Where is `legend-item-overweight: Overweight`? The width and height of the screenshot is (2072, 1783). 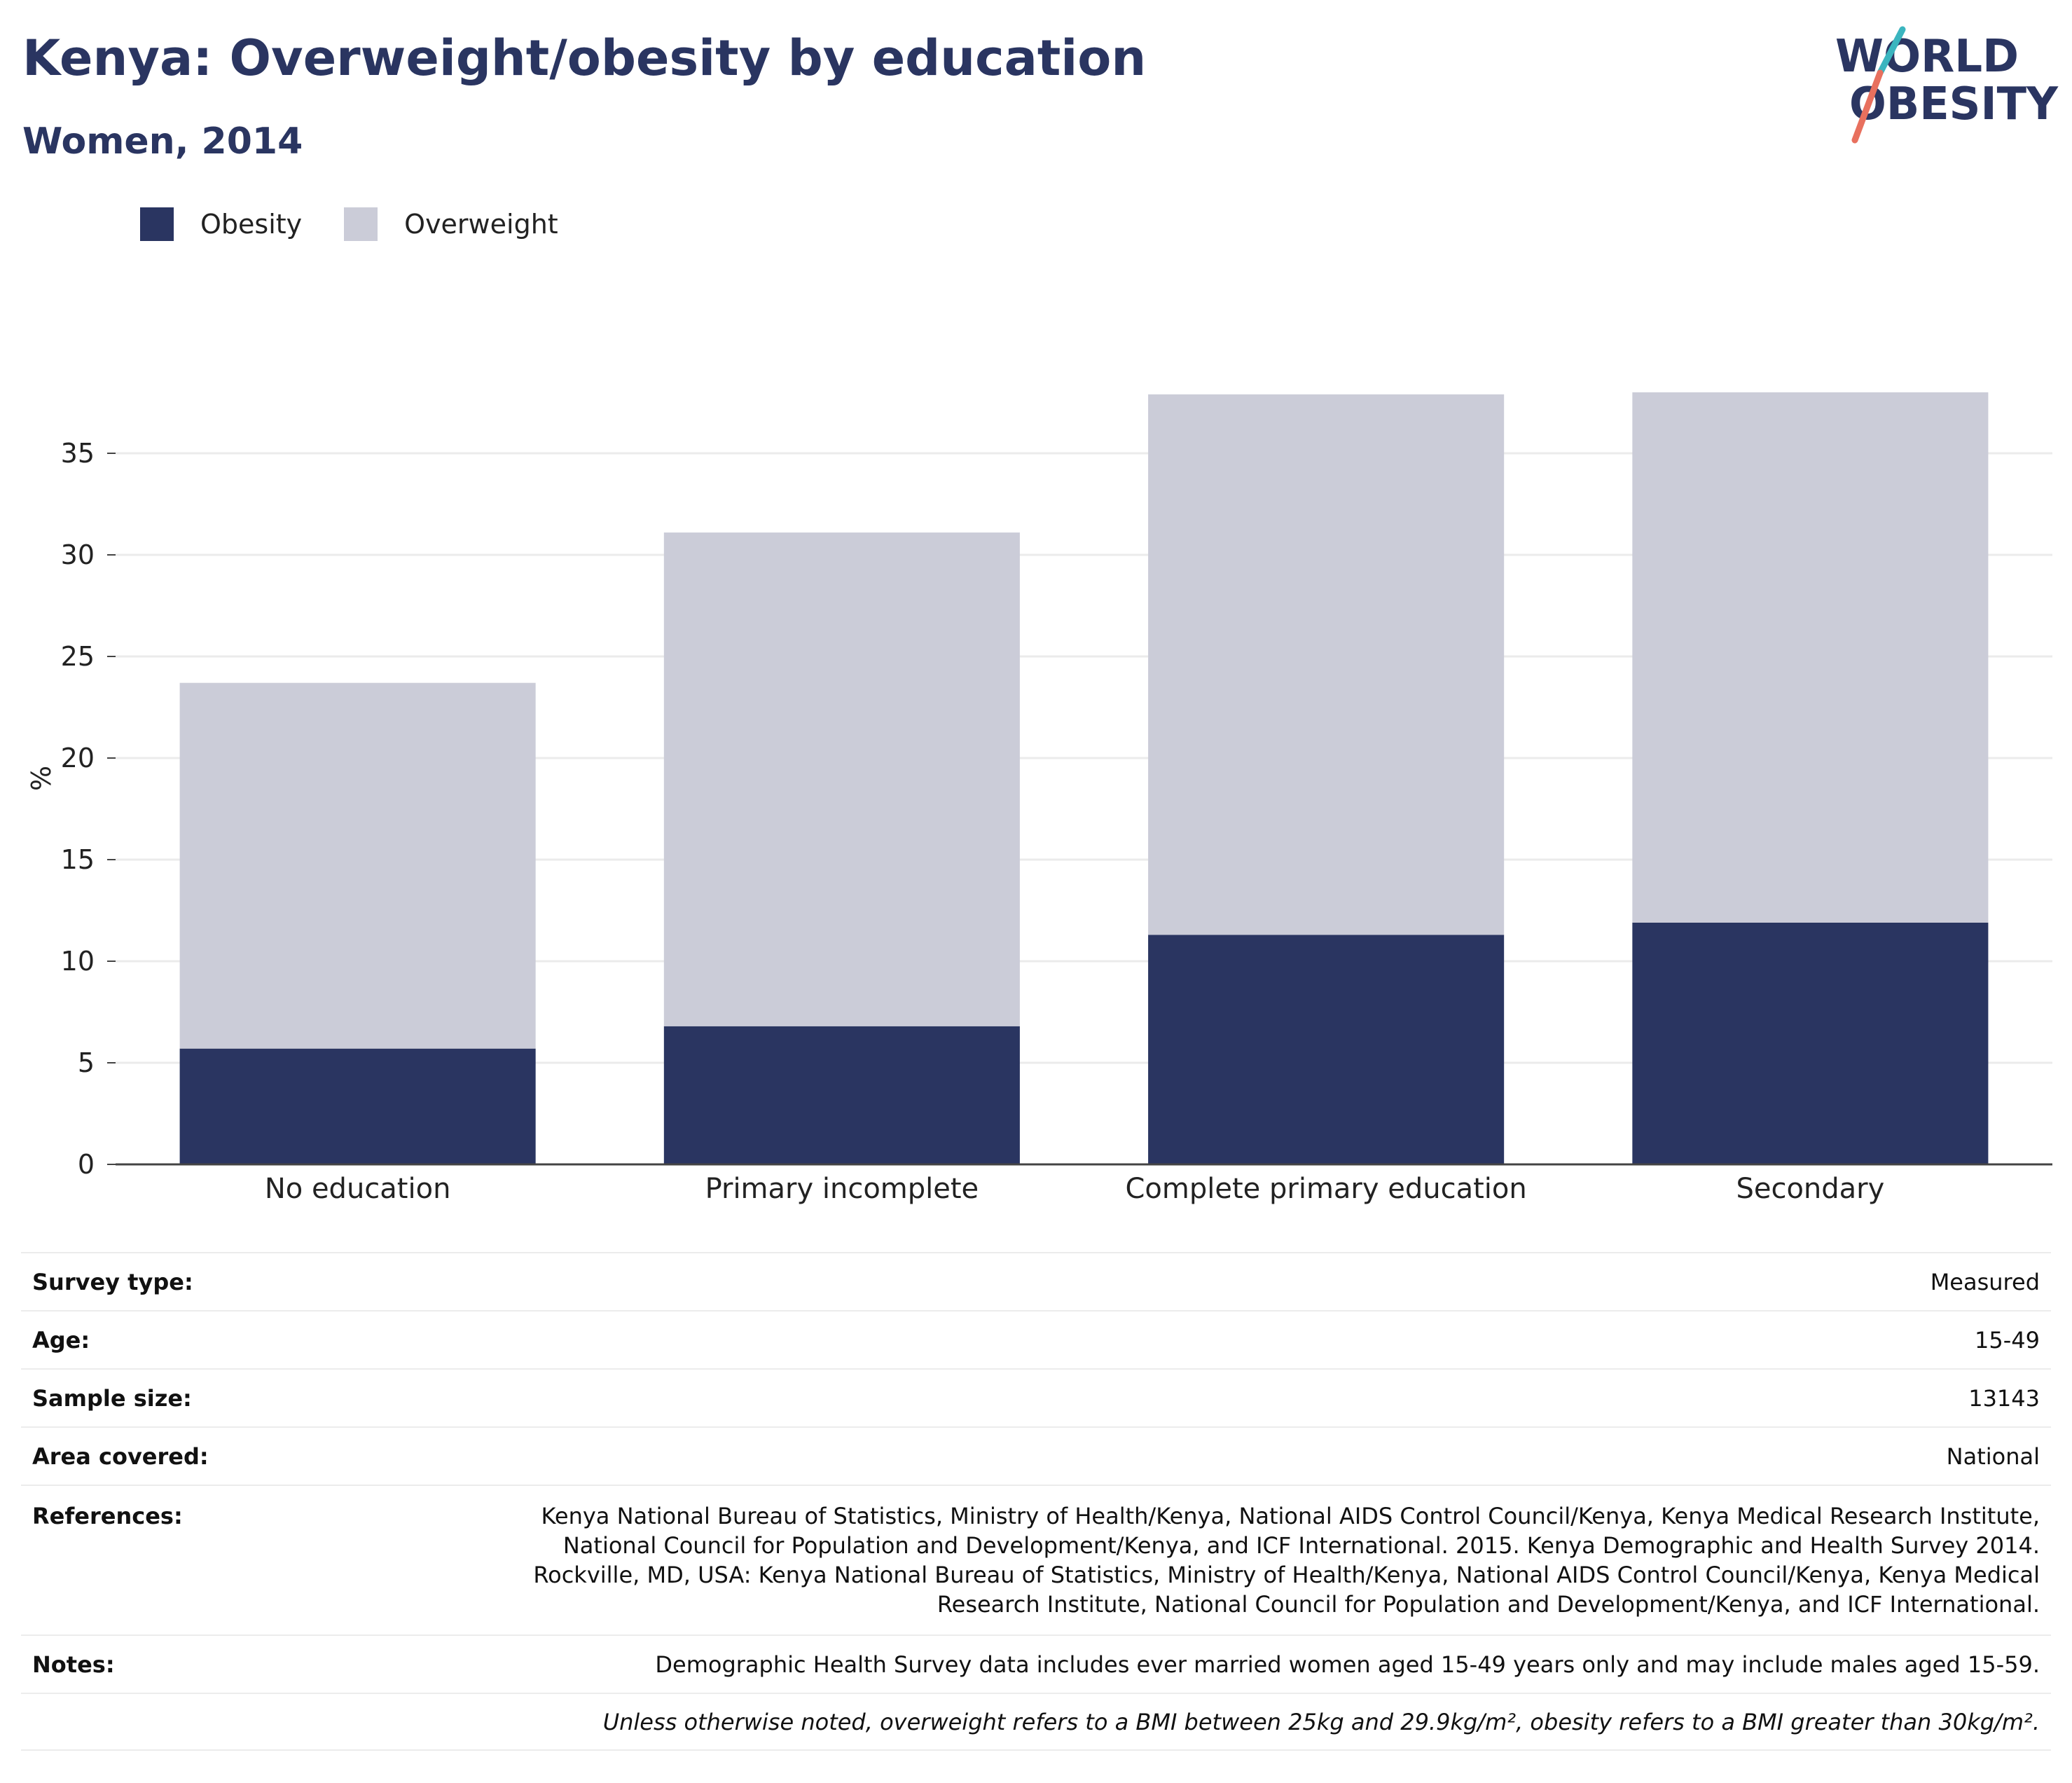
legend-item-overweight: Overweight is located at coordinates (451, 224).